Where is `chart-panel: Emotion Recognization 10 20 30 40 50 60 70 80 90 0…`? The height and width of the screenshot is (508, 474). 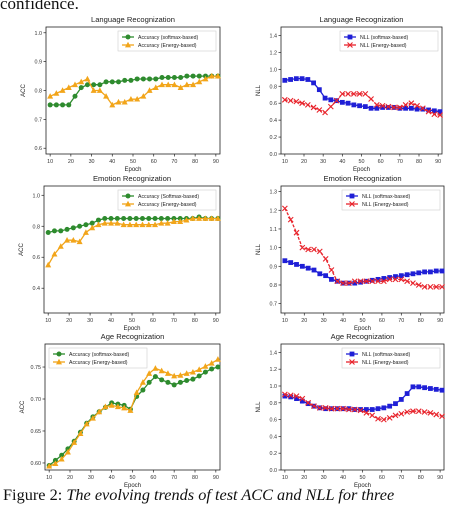 chart-panel: Emotion Recognization 10 20 30 40 50 60 70 80 90 0… is located at coordinates (350, 253).